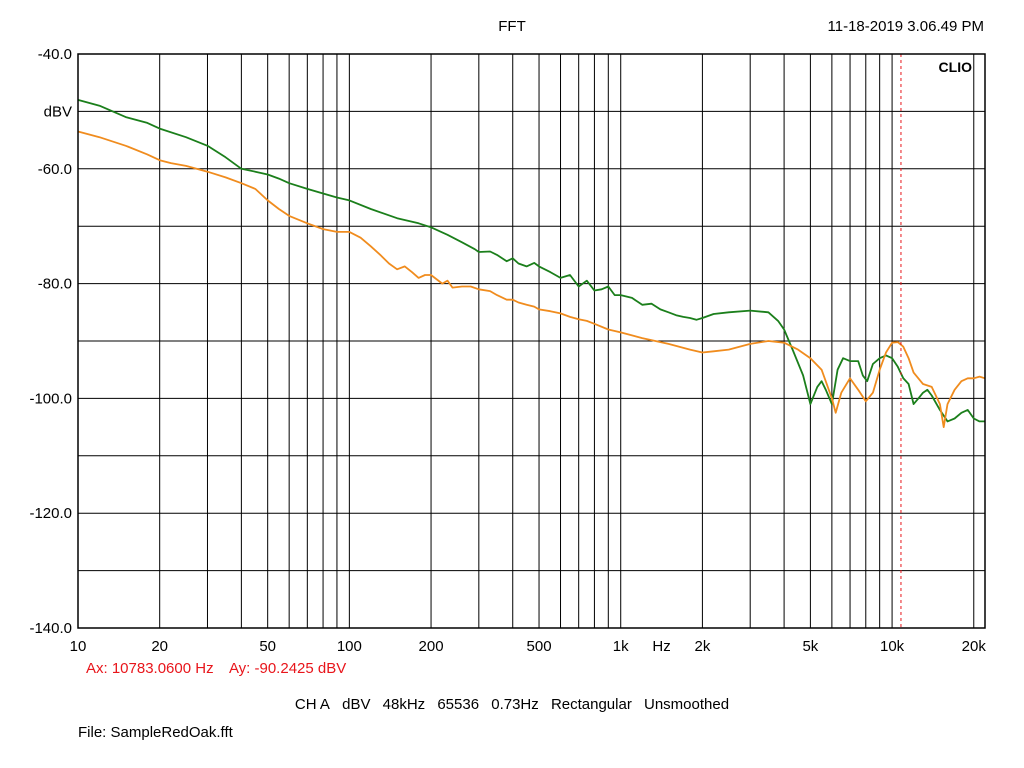  Describe the element at coordinates (55, 169) in the screenshot. I see `y-tick-label: -60.0` at that location.